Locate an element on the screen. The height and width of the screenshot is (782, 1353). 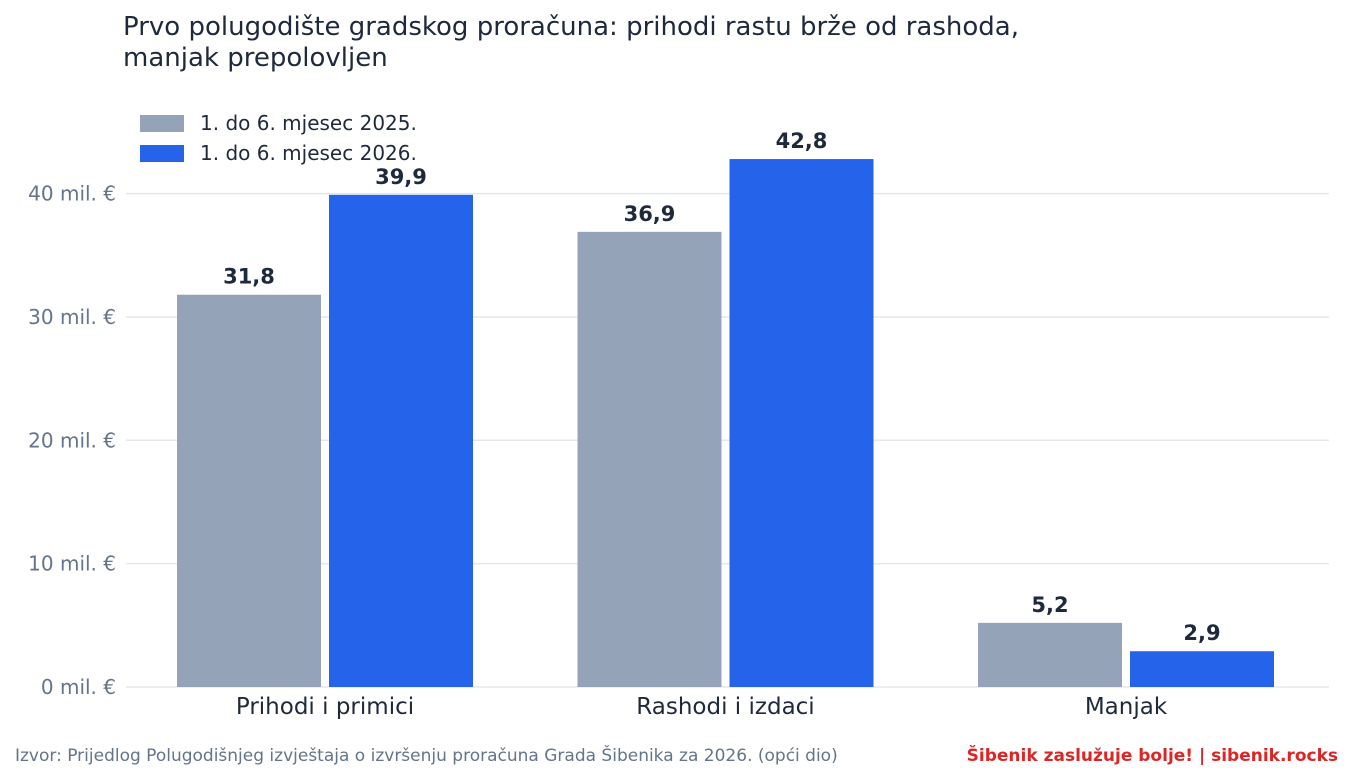
data-label: 31,8 is located at coordinates (249, 277).